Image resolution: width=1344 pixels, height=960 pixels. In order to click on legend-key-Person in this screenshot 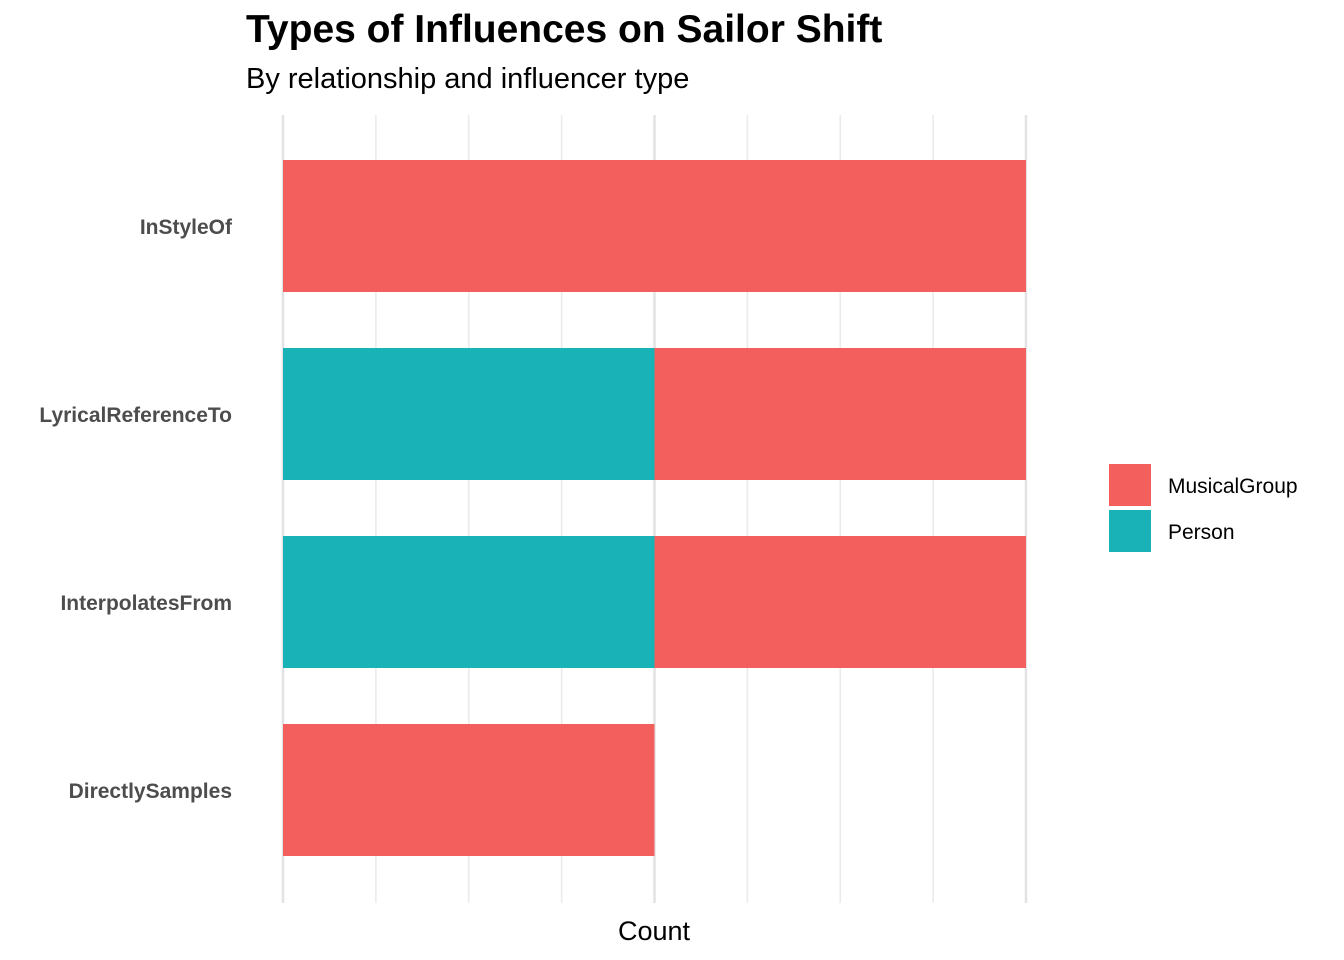, I will do `click(1130, 531)`.